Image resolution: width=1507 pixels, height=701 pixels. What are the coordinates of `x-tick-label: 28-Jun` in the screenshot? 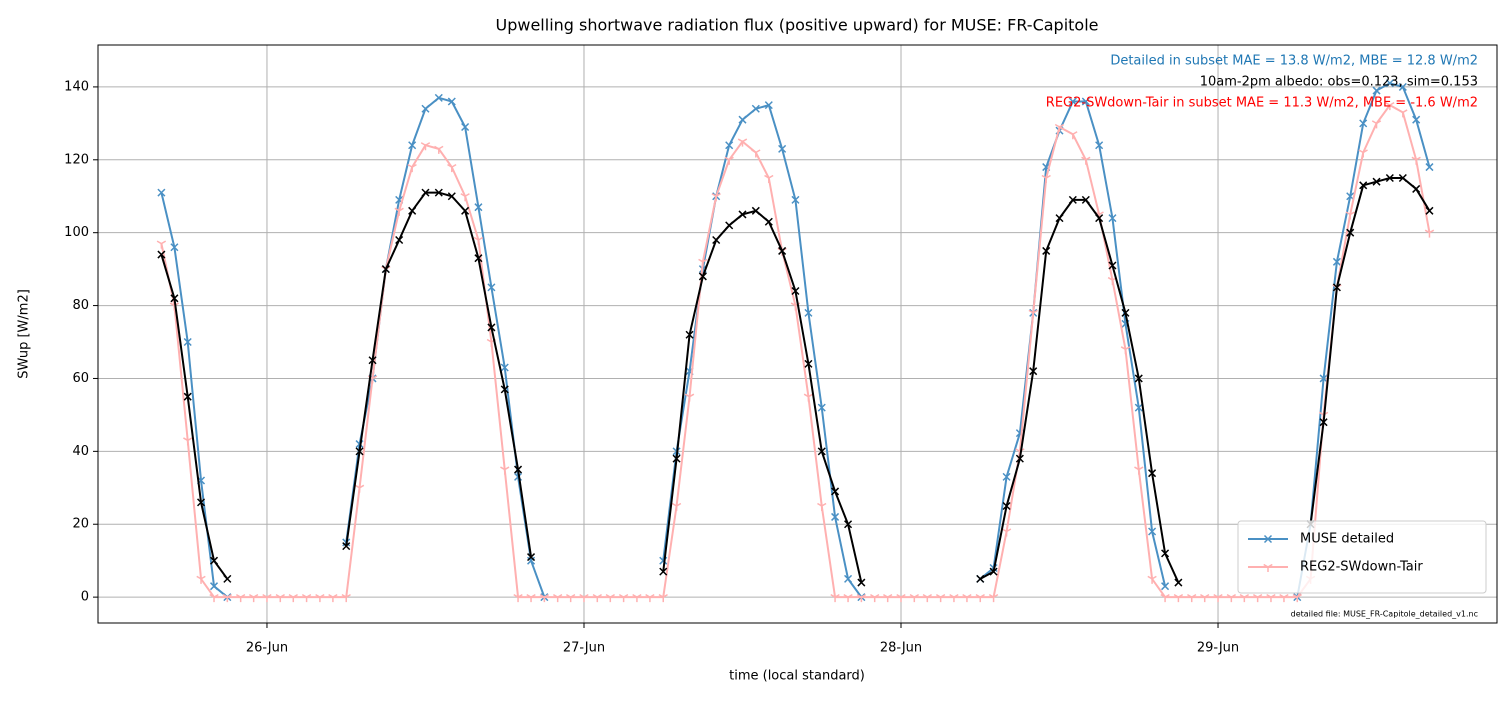 It's located at (901, 648).